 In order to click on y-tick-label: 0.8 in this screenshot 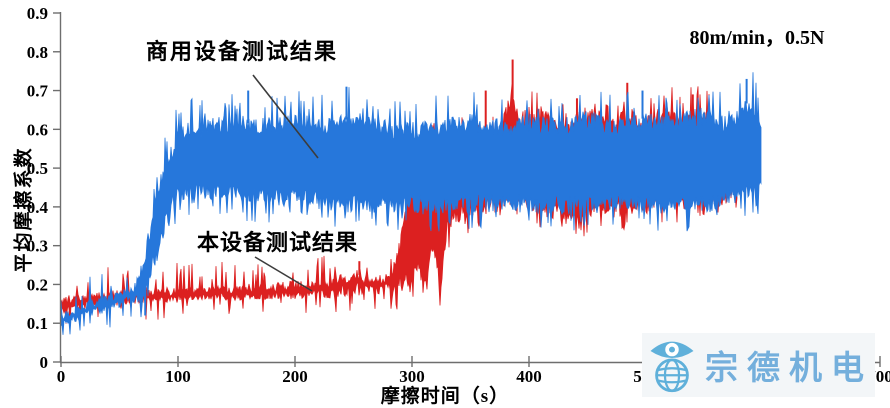, I will do `click(37, 52)`.